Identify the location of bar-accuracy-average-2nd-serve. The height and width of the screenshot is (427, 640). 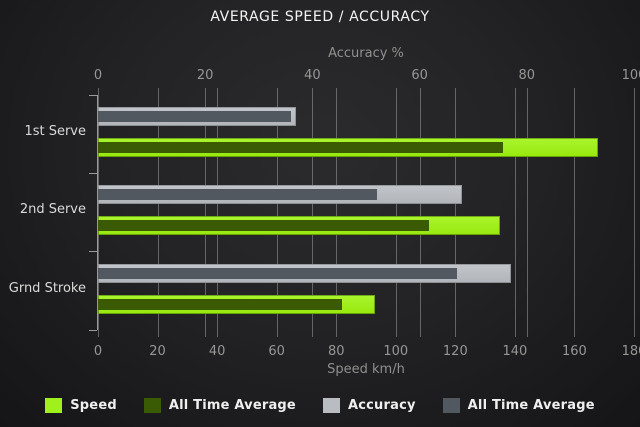
(237, 195).